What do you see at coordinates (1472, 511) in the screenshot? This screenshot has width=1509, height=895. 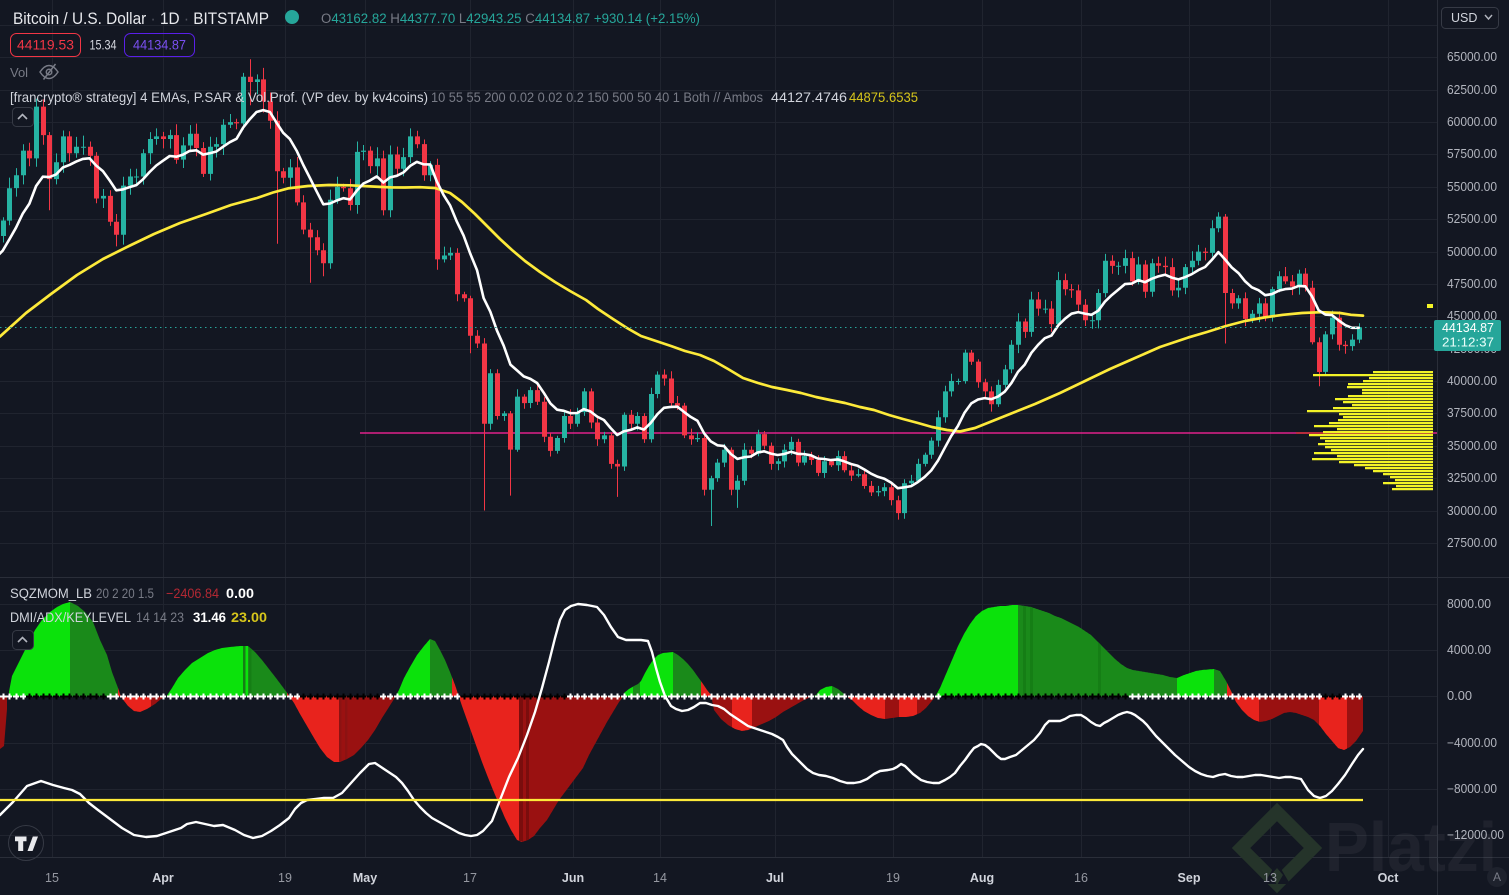 I see `svg-text: 30000.00` at bounding box center [1472, 511].